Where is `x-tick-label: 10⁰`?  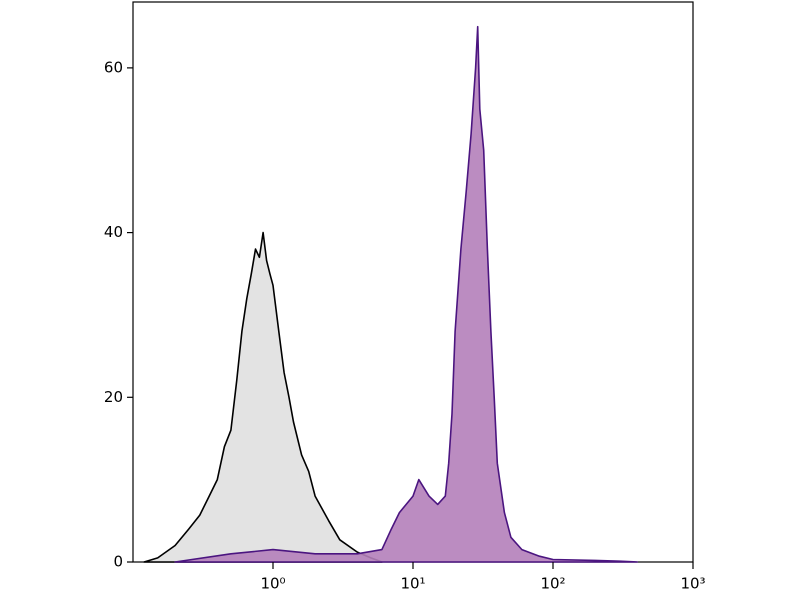
x-tick-label: 10⁰ is located at coordinates (272, 584).